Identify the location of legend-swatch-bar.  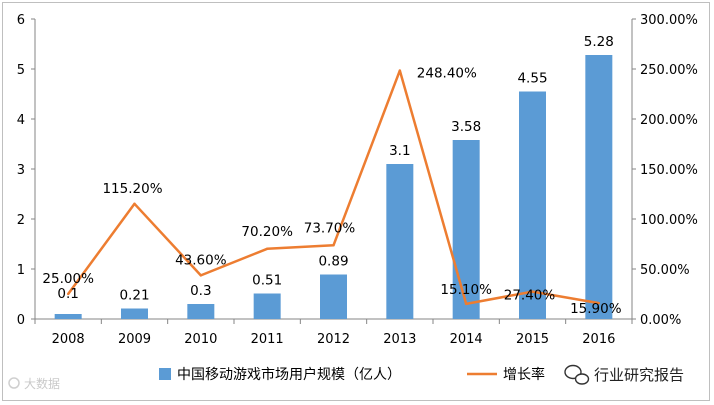
(165, 374).